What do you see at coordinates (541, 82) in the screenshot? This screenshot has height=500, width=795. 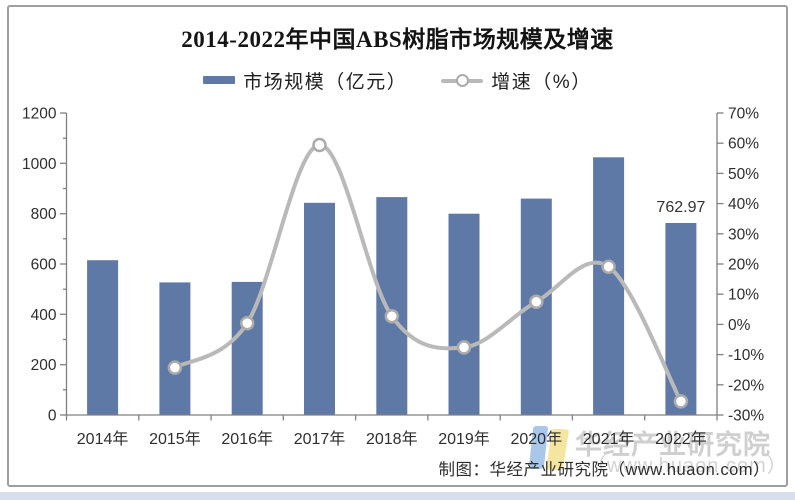 I see `legend-label-growth: 增速（%）` at bounding box center [541, 82].